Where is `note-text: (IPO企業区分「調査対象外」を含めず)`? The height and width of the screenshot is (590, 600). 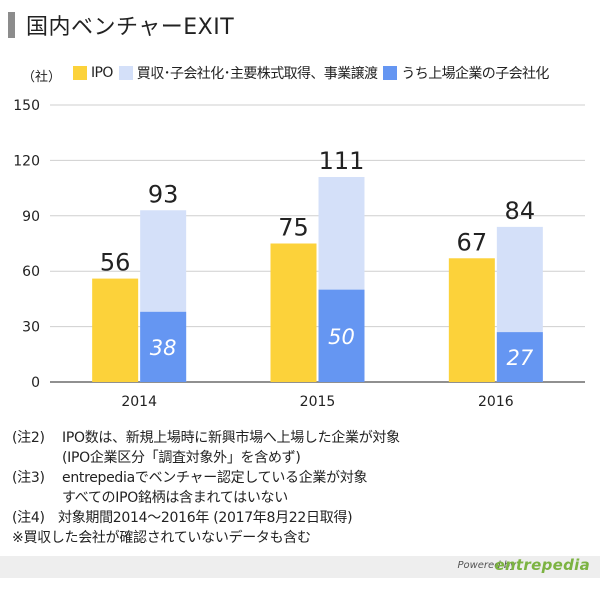
note-text: (IPO企業区分「調査対象外」を含めず) is located at coordinates (181, 458).